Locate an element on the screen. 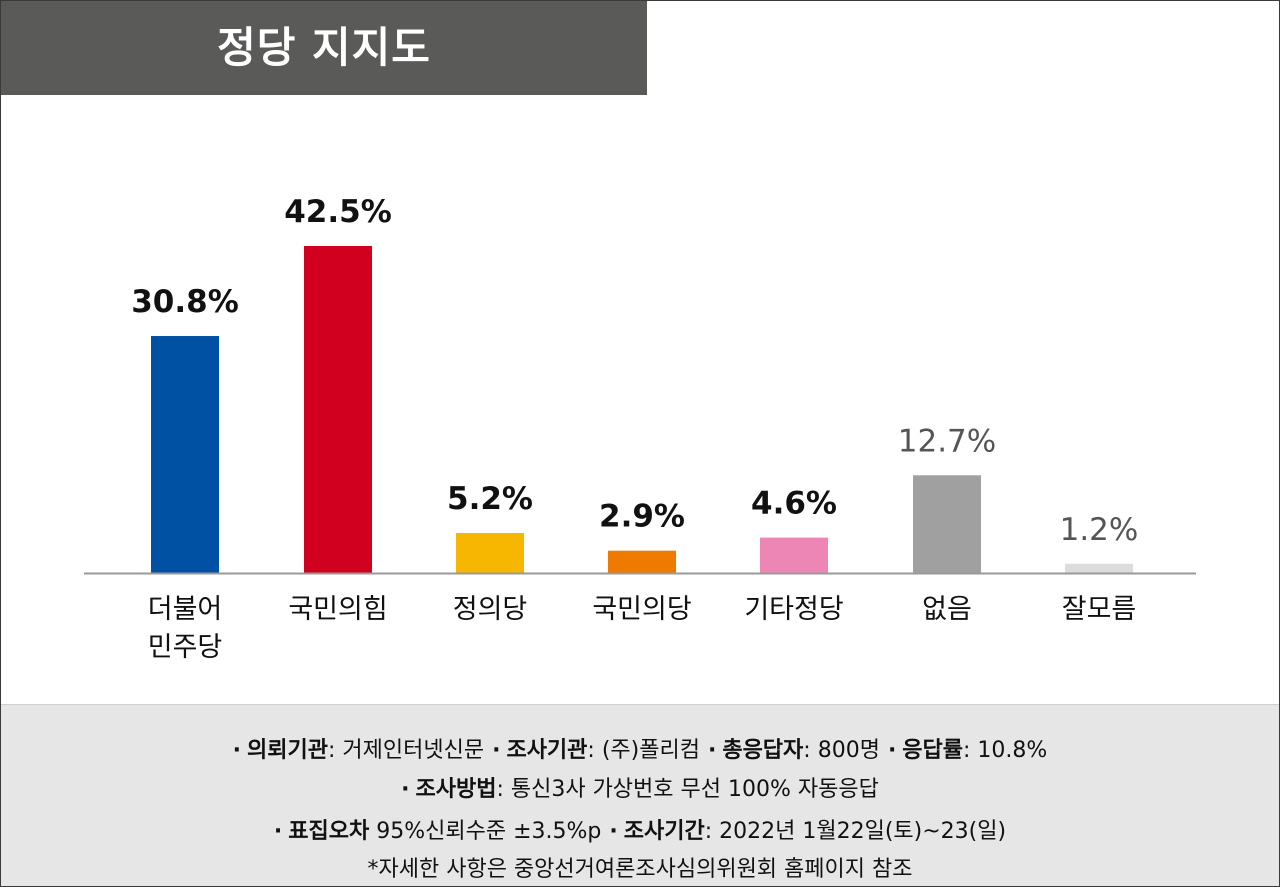 This screenshot has height=887, width=1280. category-label-3-0: 국민의당 is located at coordinates (641, 609).